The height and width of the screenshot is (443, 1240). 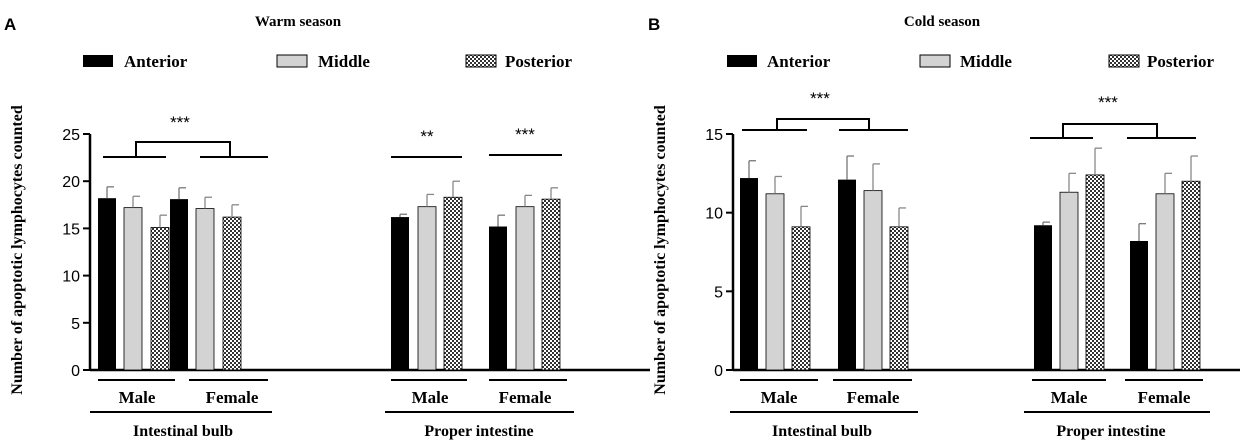 What do you see at coordinates (1180, 61) in the screenshot?
I see `legend-b-label-posterior: Posterior` at bounding box center [1180, 61].